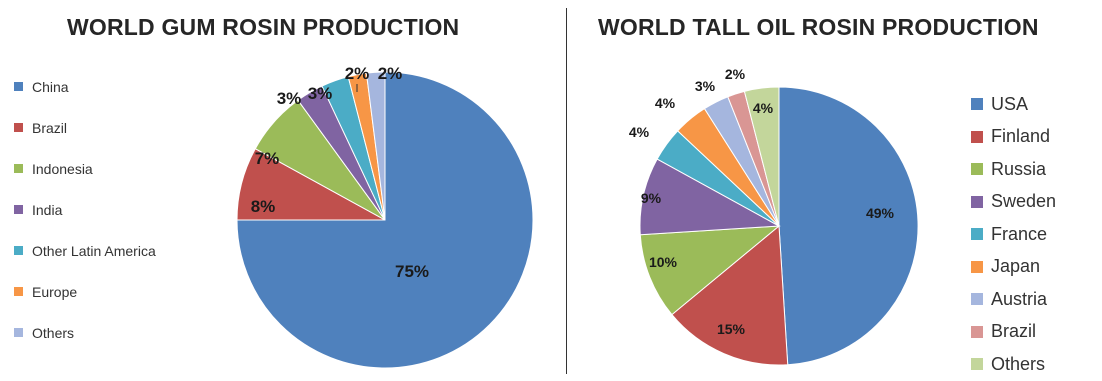 Image resolution: width=1102 pixels, height=381 pixels. I want to click on legend-item-japan: Japan, so click(1013, 267).